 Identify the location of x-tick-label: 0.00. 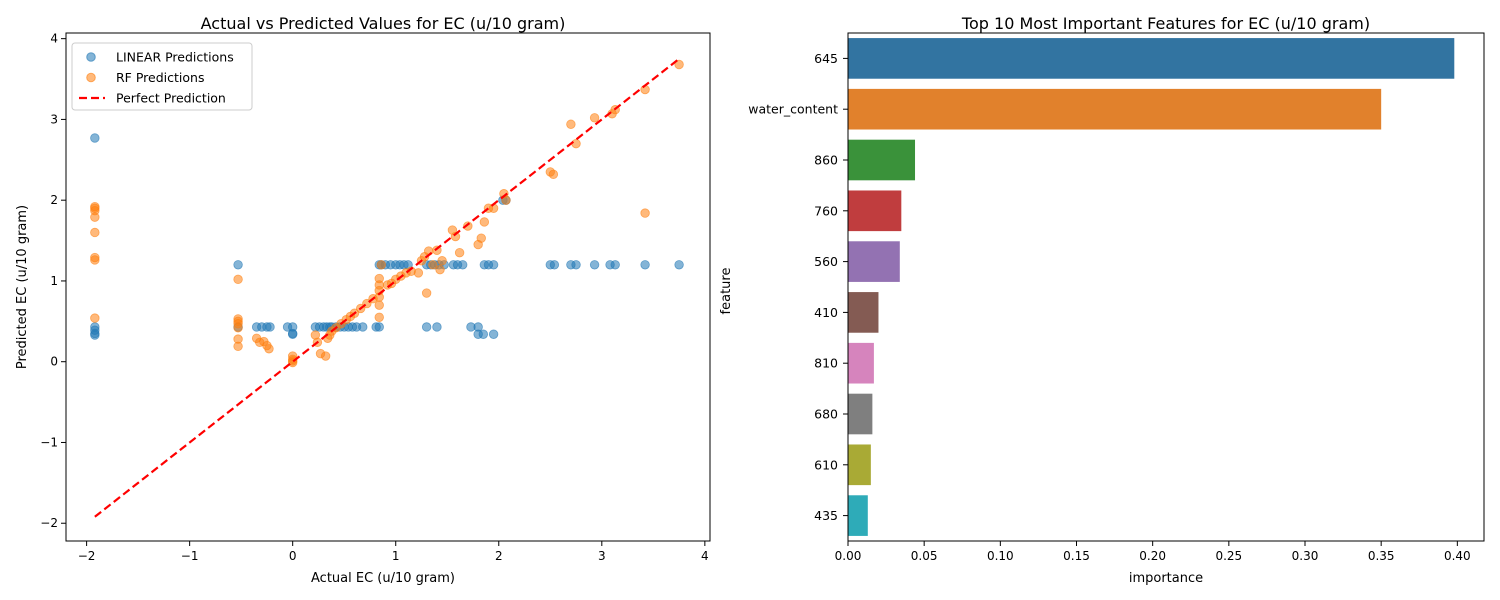
(848, 556).